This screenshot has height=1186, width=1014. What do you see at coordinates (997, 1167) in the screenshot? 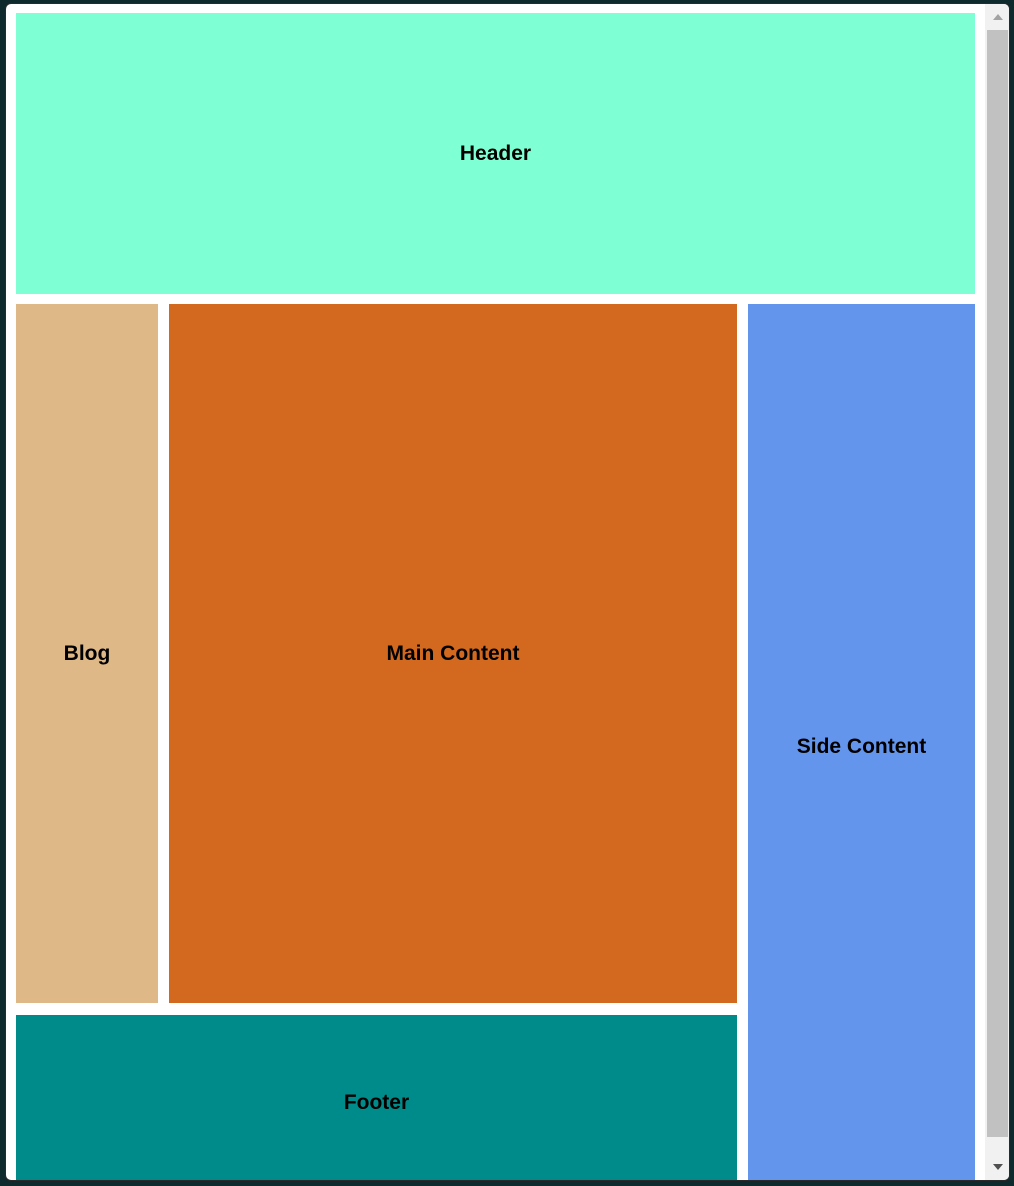
I see `scroll-down-arrow-icon` at bounding box center [997, 1167].